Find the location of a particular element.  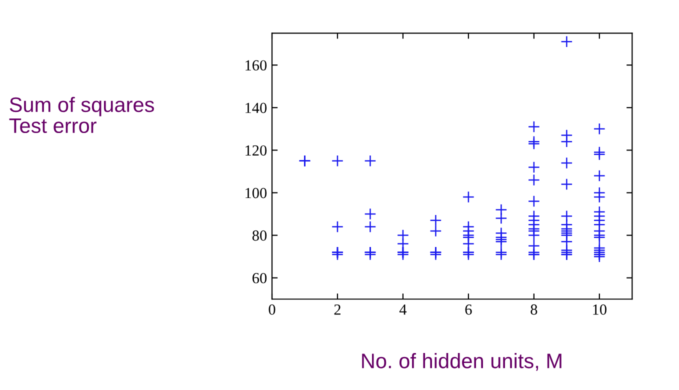

x-tick-label: 8 is located at coordinates (534, 309).